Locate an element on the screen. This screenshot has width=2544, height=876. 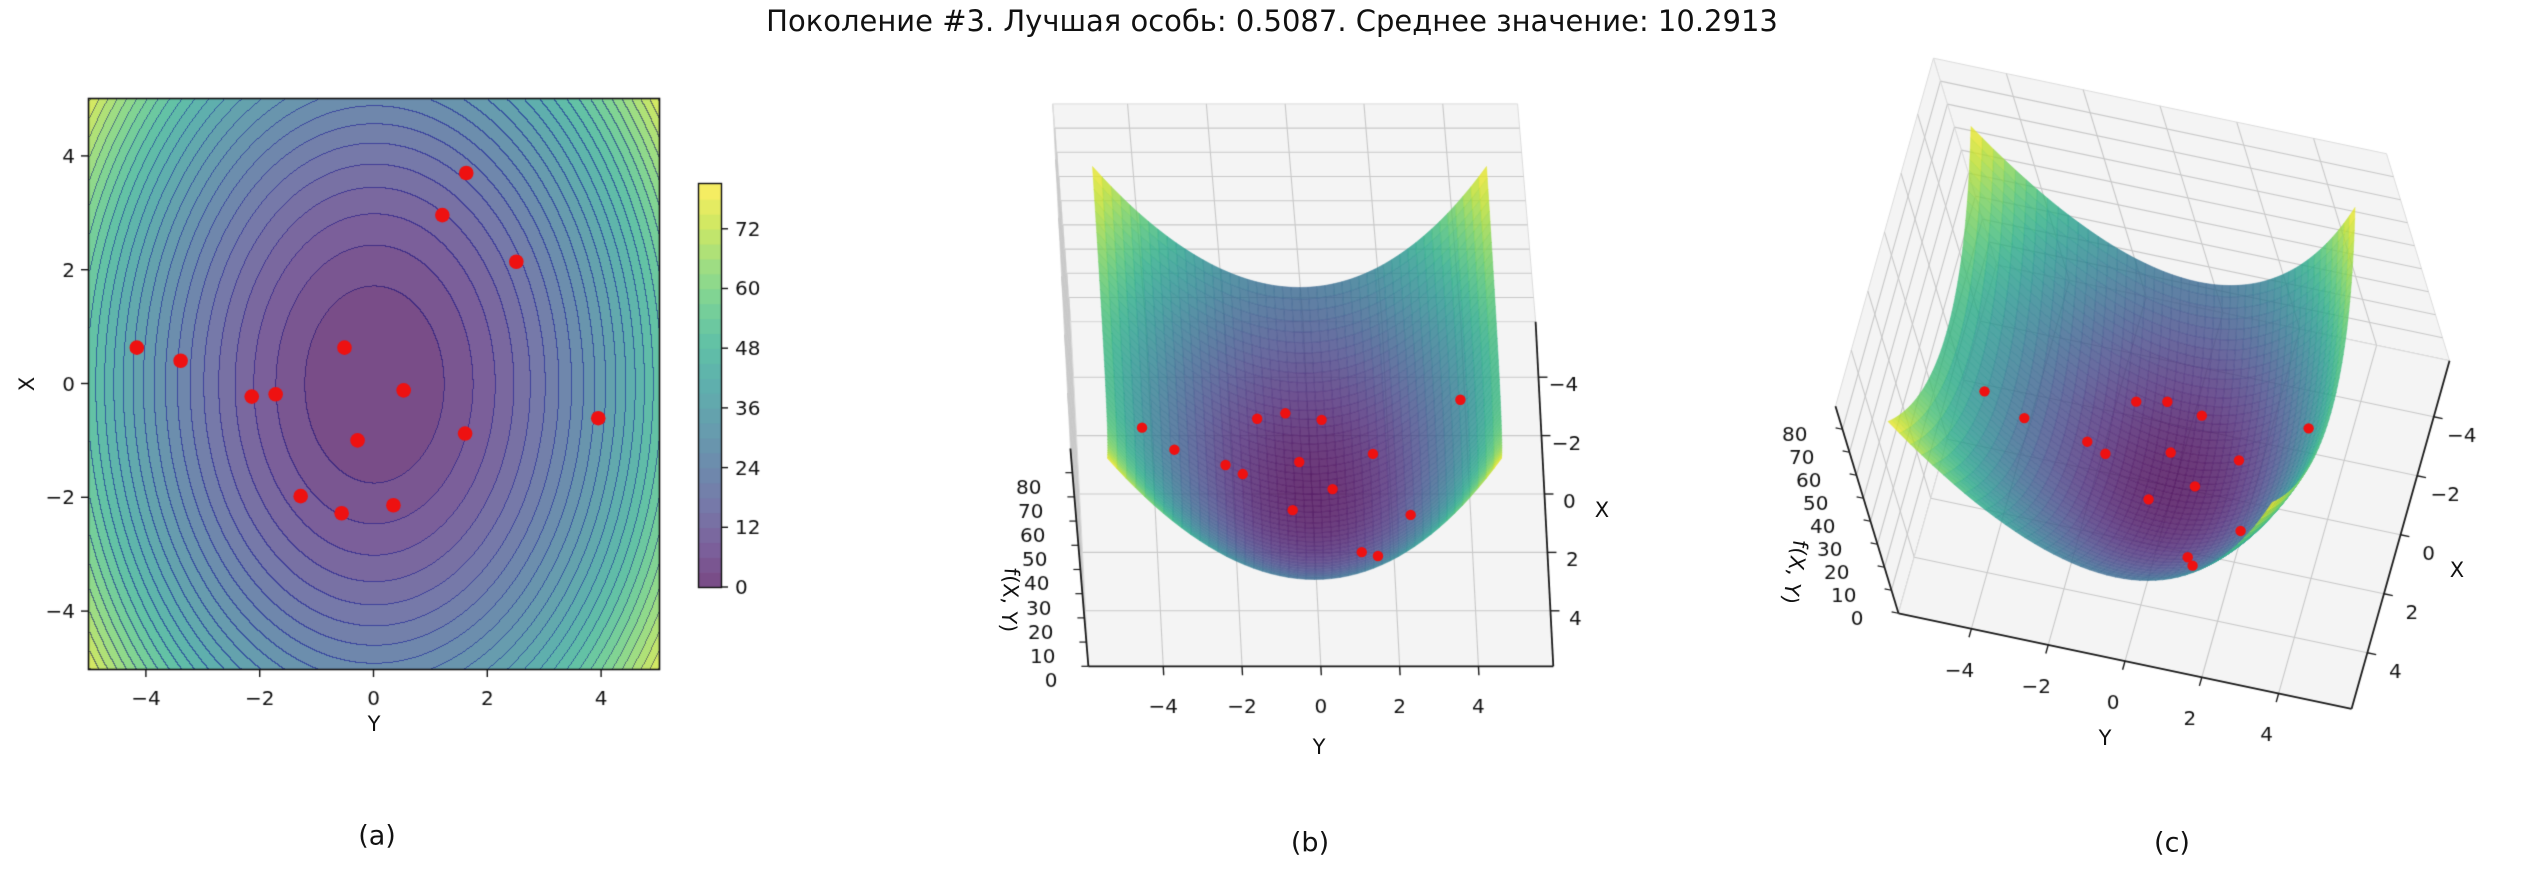
subplot-b-yaxis-label: Y is located at coordinates (1319, 747).